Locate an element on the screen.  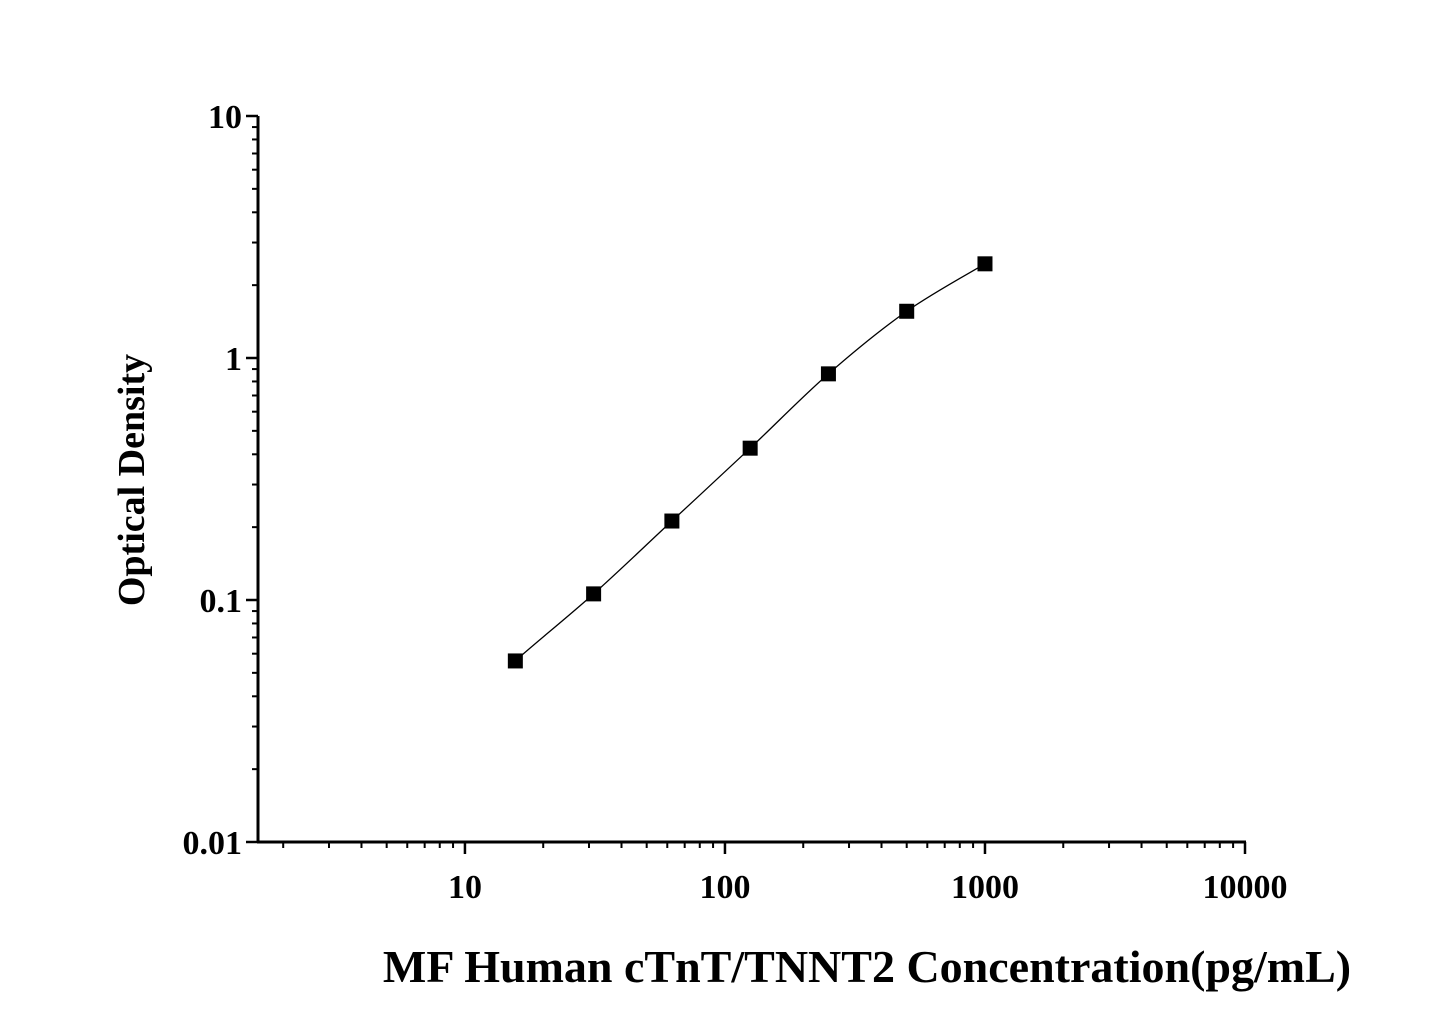
x-axis-title: MF Human cTnT/TNNT2 Concentration(pg/mL) is located at coordinates (867, 966).